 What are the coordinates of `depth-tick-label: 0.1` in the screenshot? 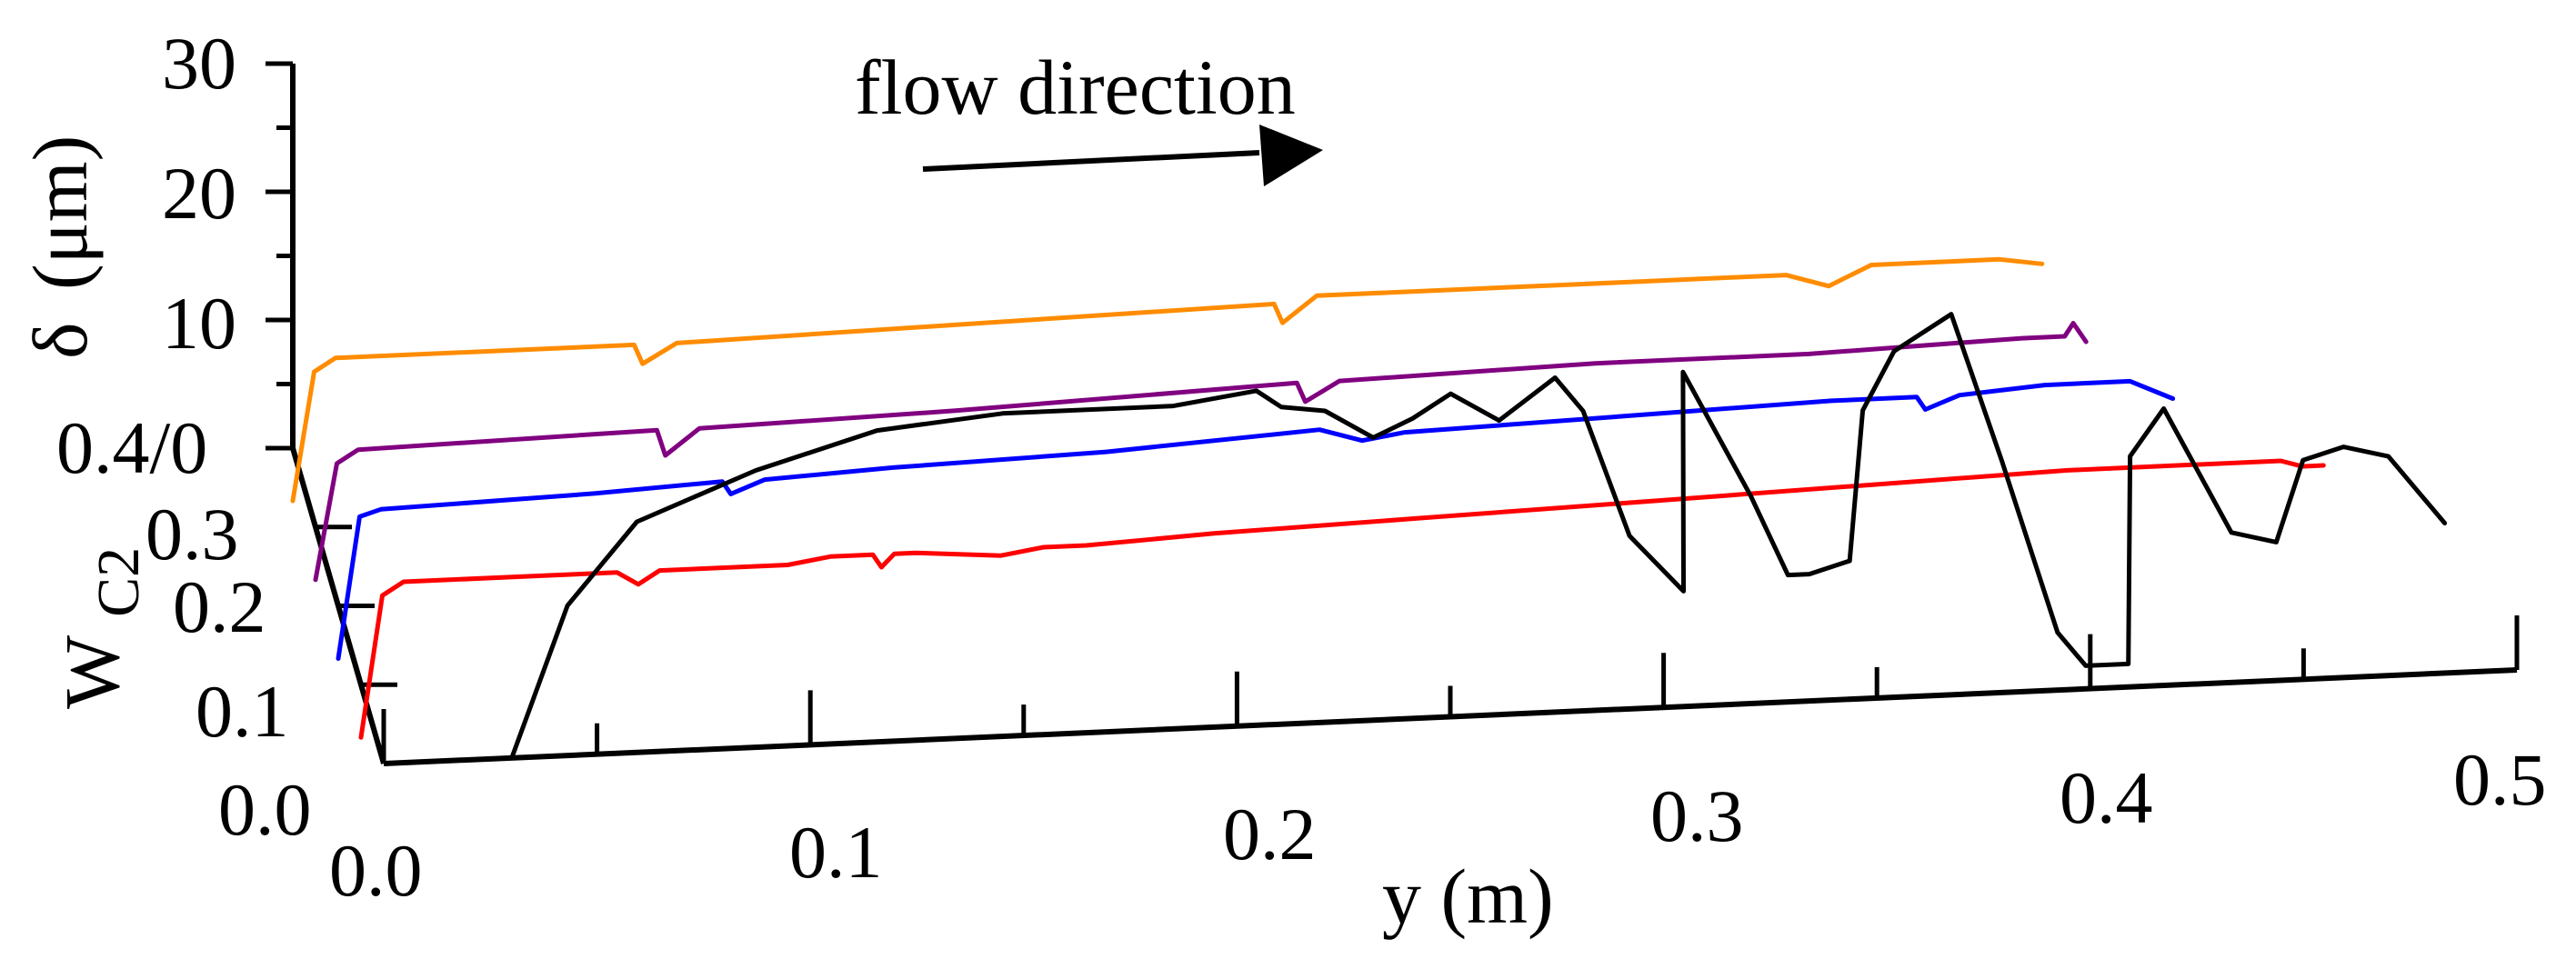 It's located at (242, 711).